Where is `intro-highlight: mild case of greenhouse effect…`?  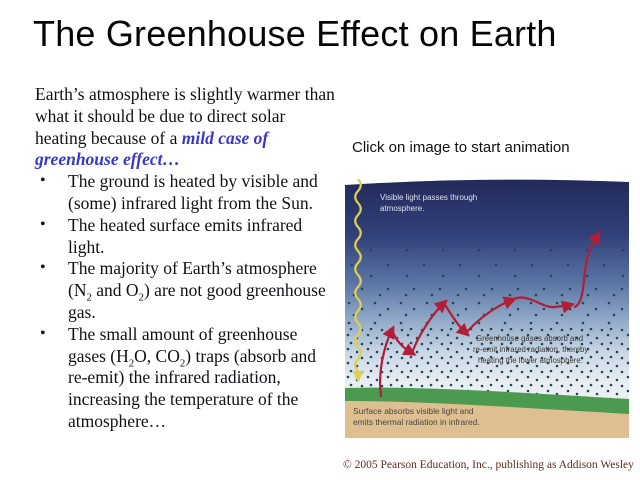
intro-highlight: mild case of greenhouse effect… is located at coordinates (152, 148).